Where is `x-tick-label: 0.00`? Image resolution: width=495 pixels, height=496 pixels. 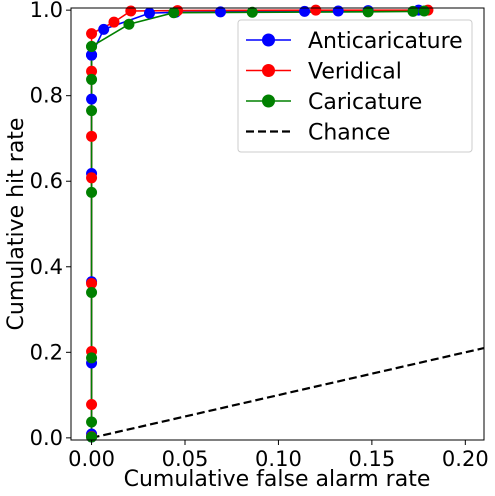
x-tick-label: 0.00 is located at coordinates (91, 459).